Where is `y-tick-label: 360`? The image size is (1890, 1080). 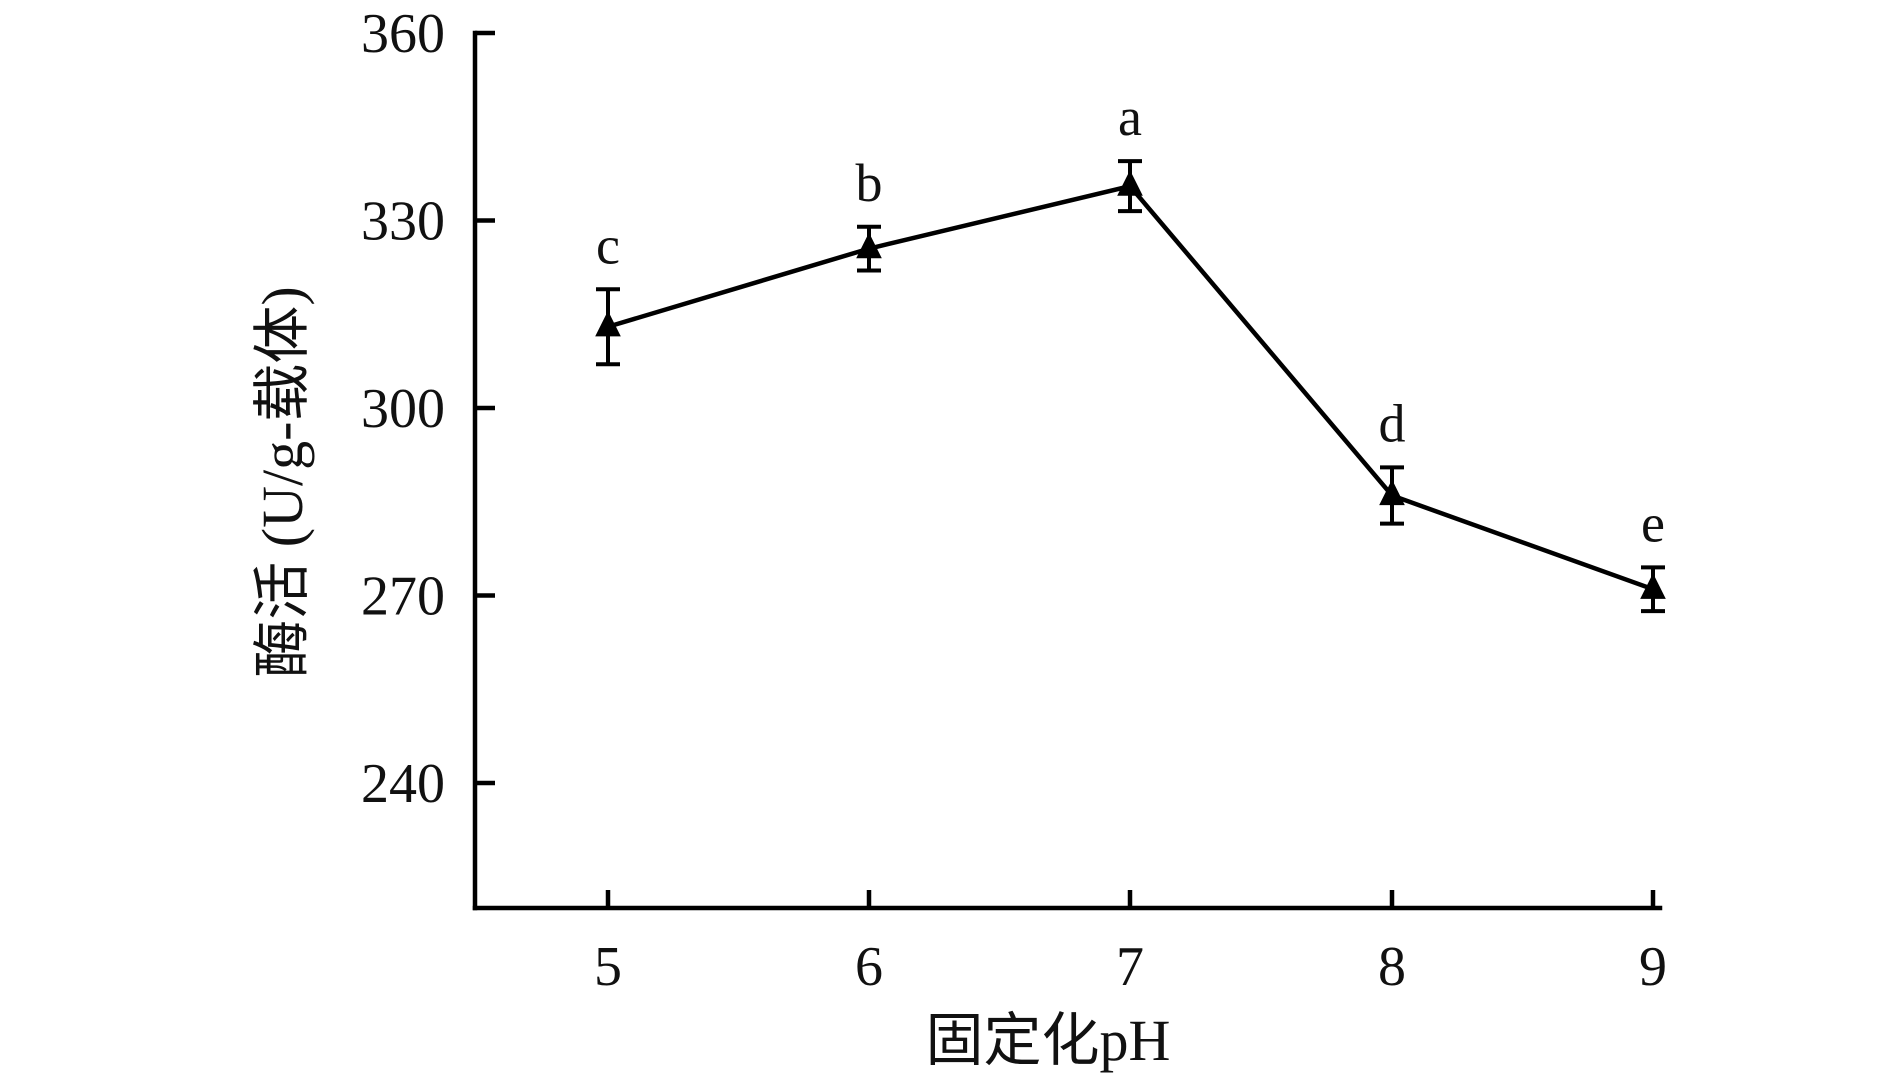 y-tick-label: 360 is located at coordinates (403, 34).